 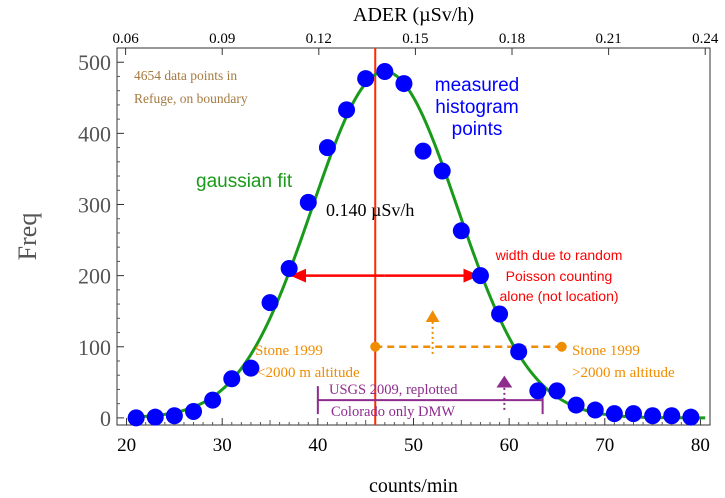 What do you see at coordinates (393, 412) in the screenshot?
I see `usgs-line2: Colorado only DMW` at bounding box center [393, 412].